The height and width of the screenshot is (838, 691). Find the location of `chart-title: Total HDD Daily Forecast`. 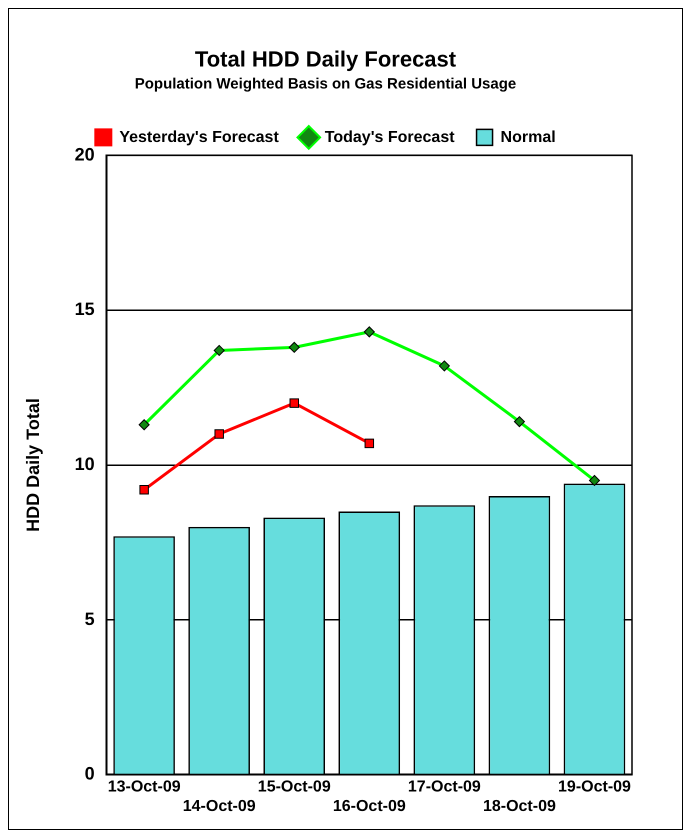

chart-title: Total HDD Daily Forecast is located at coordinates (325, 59).